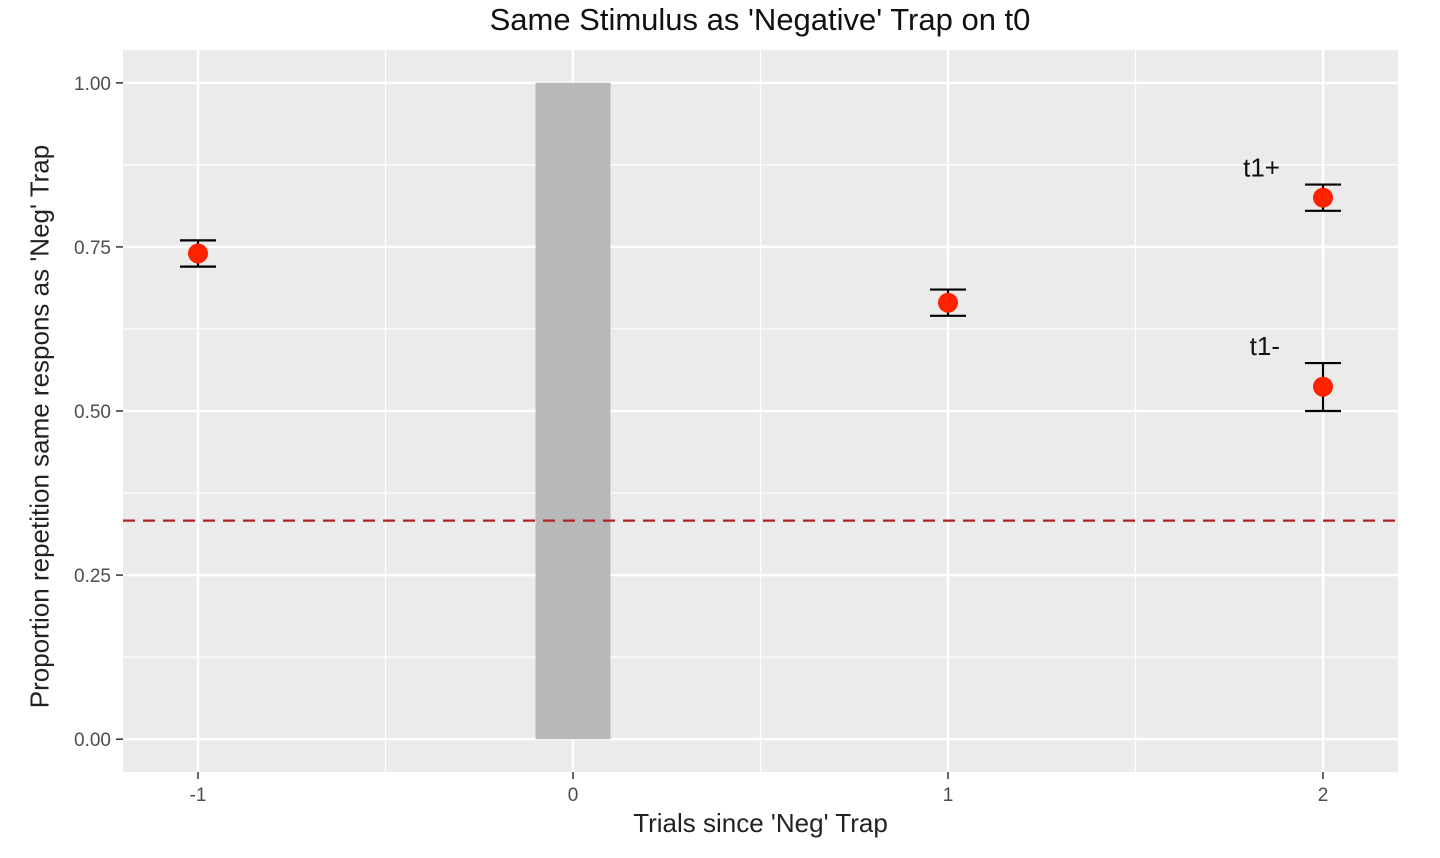  What do you see at coordinates (92, 84) in the screenshot?
I see `y-tick-label: 1.00` at bounding box center [92, 84].